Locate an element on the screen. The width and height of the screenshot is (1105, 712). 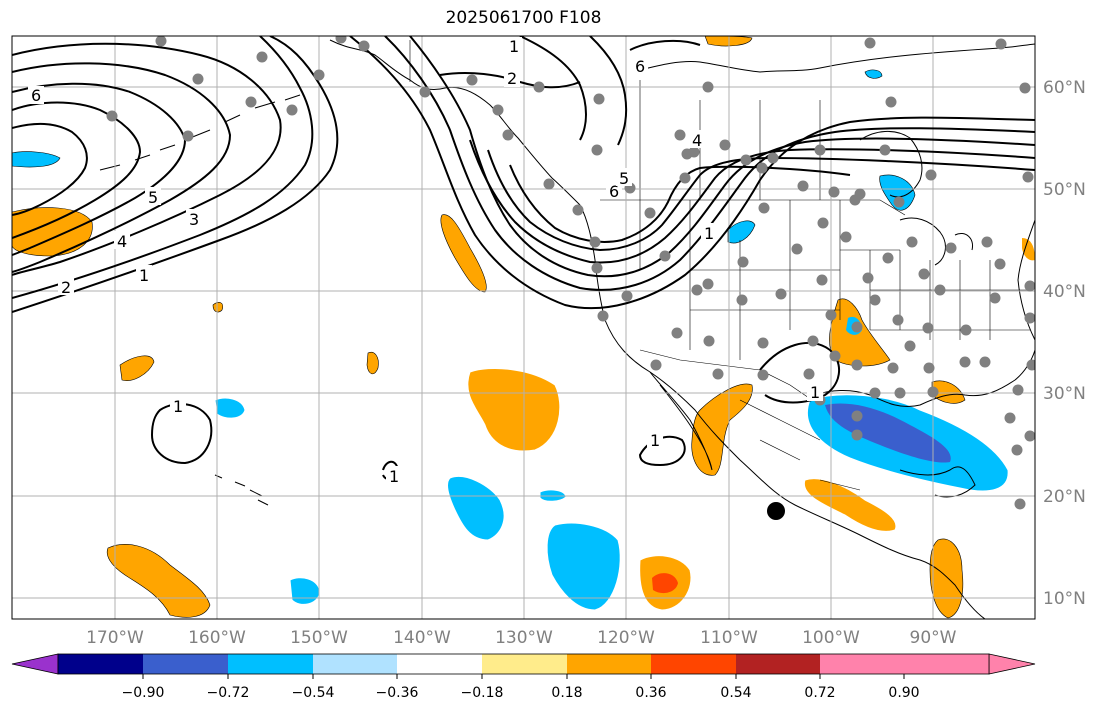
colorbar-tick-label: −0.72 is located at coordinates (228, 693).